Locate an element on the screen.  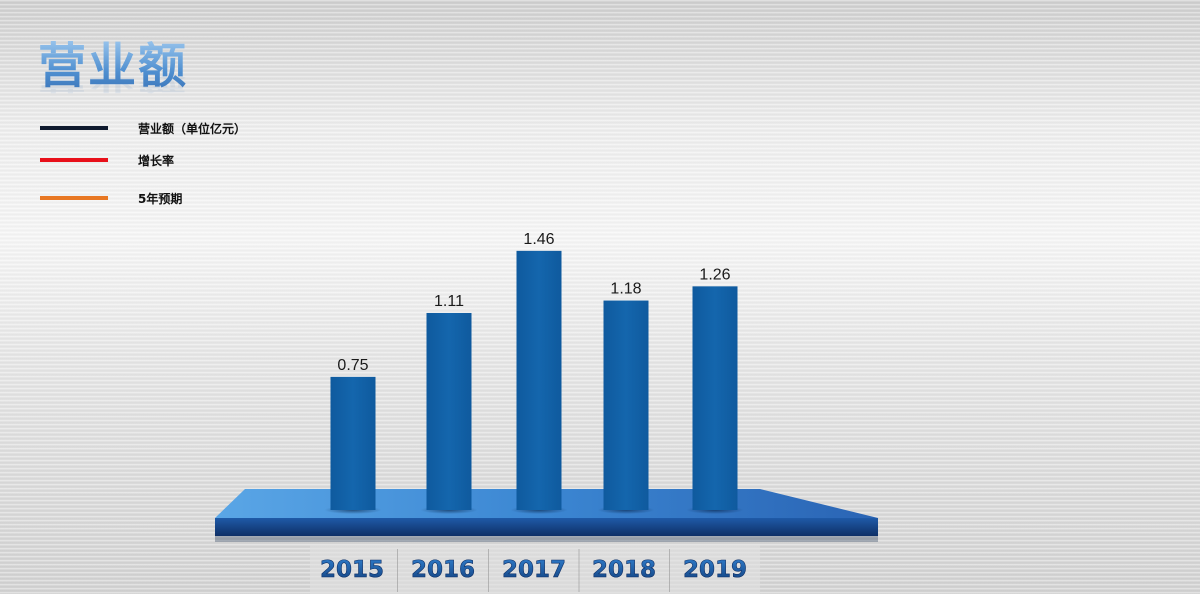
bar-2017 is located at coordinates (539, 380).